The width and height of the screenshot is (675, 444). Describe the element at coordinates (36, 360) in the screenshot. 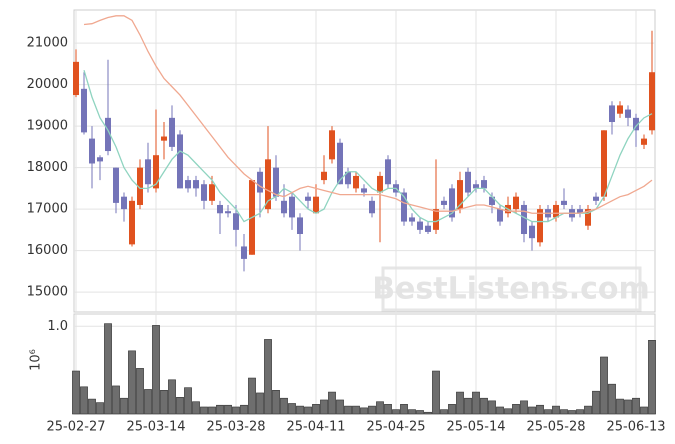

I see `volume-axis-label: 10⁶` at that location.